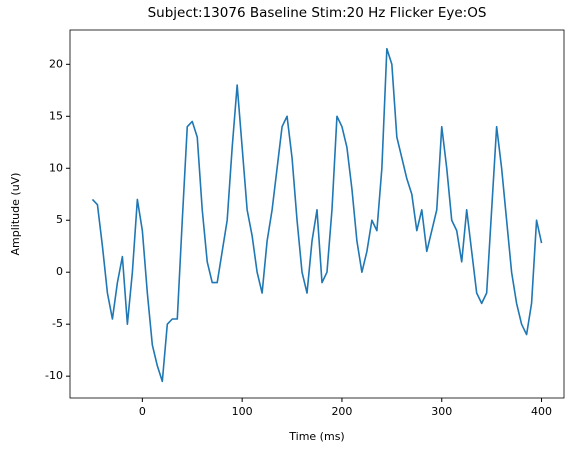 The image size is (574, 453). Describe the element at coordinates (541, 411) in the screenshot. I see `x-tick-label: 400` at that location.